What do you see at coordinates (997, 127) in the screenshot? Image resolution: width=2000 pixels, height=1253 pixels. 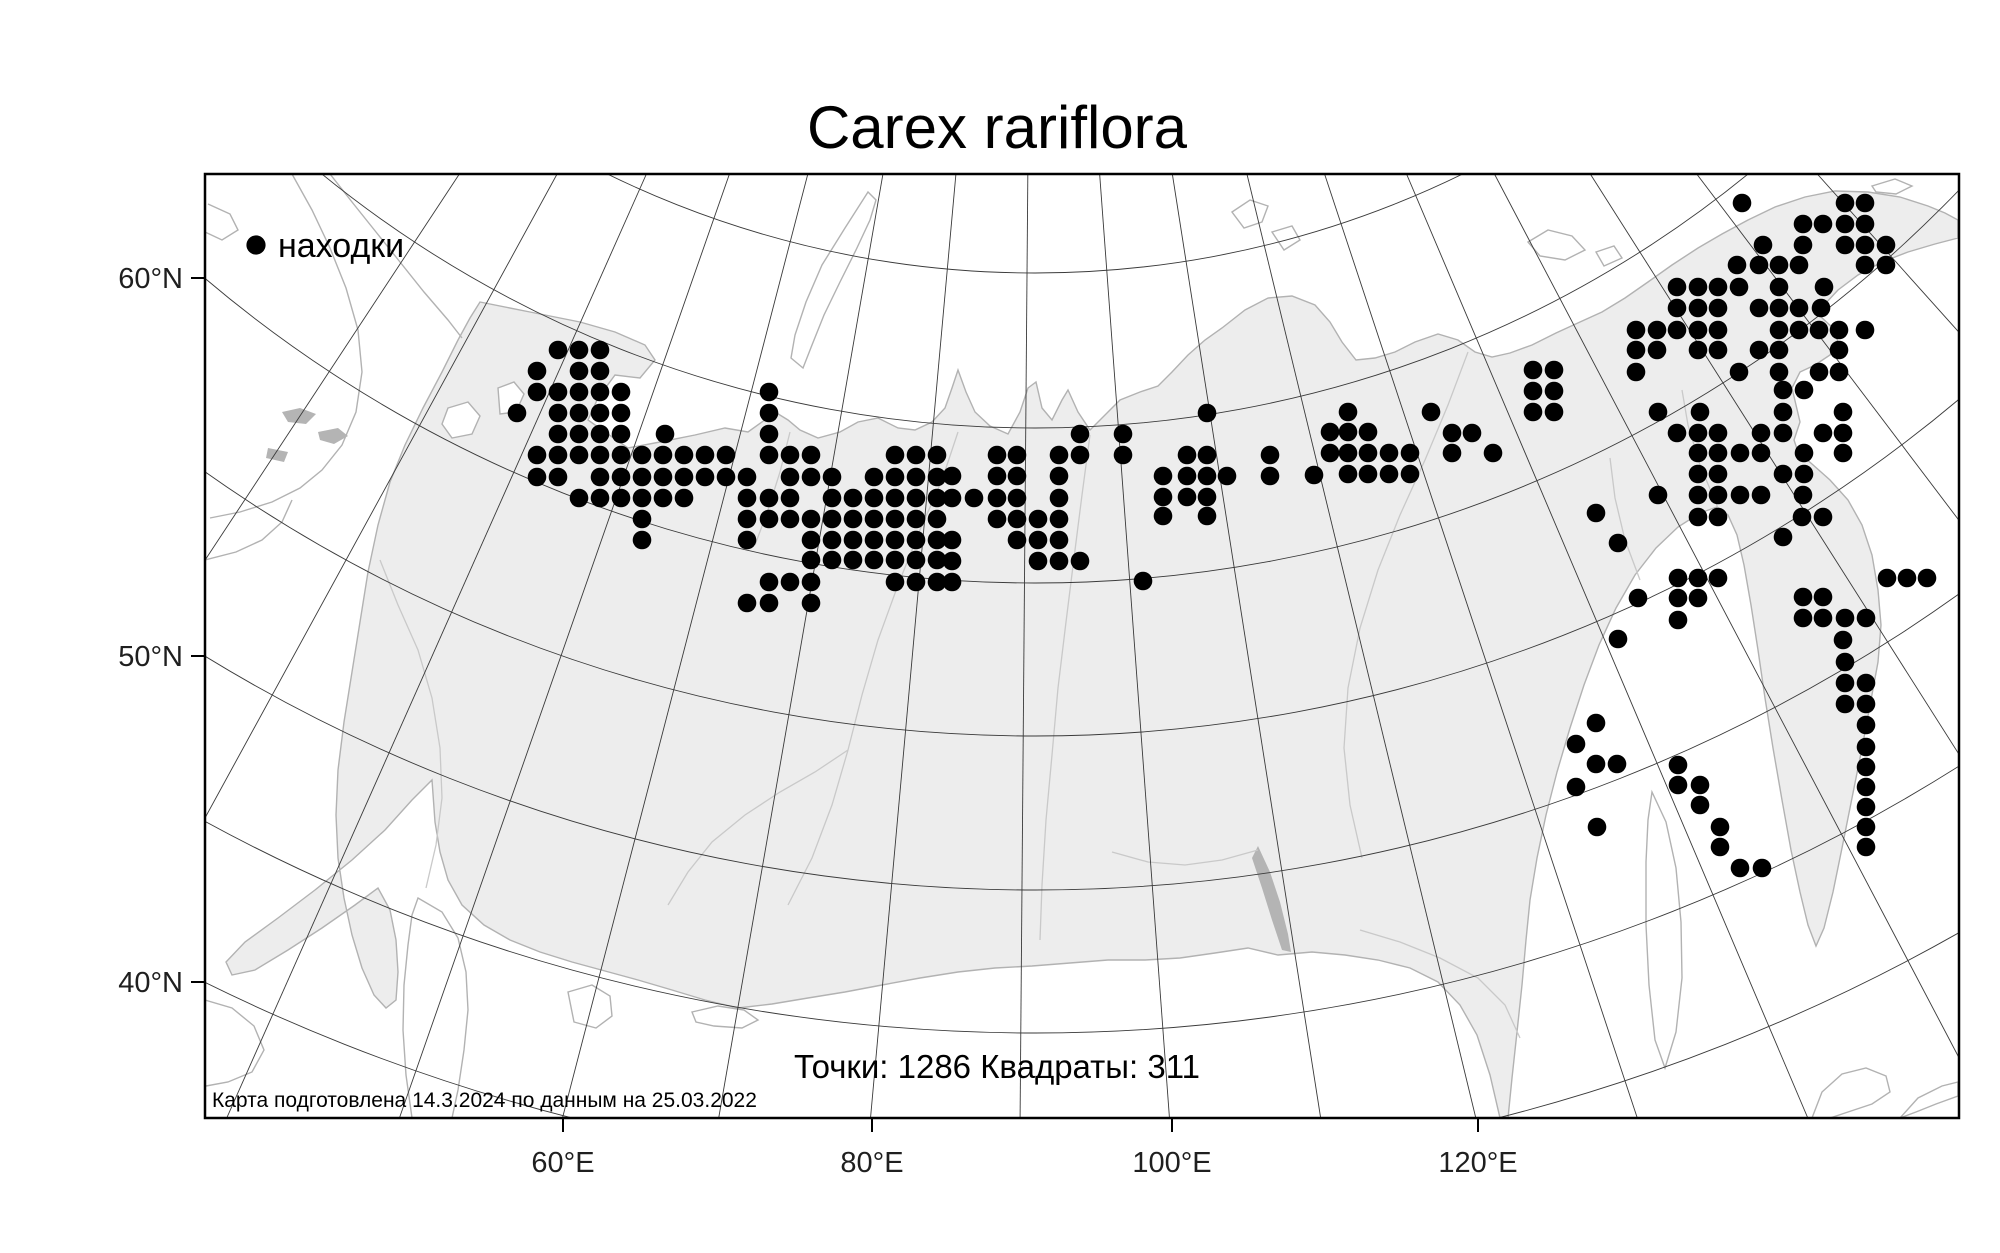 I see `figure-title: Carex rariflora` at bounding box center [997, 127].